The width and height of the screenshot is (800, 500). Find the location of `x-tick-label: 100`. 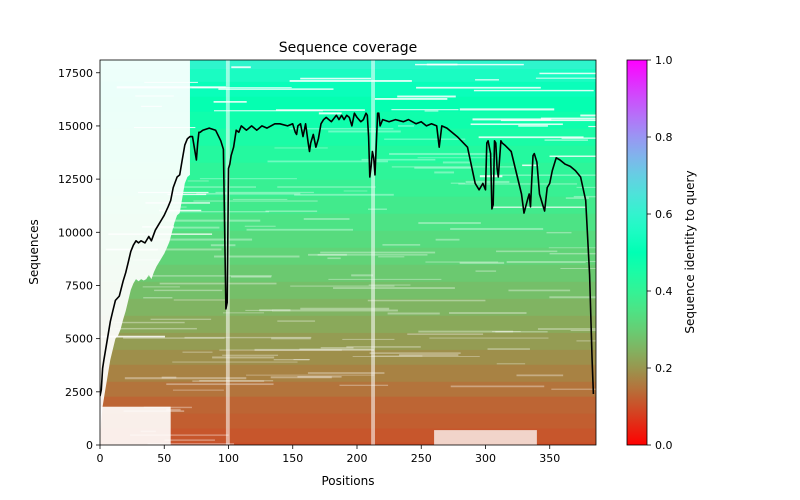

x-tick-label: 100 is located at coordinates (228, 458).